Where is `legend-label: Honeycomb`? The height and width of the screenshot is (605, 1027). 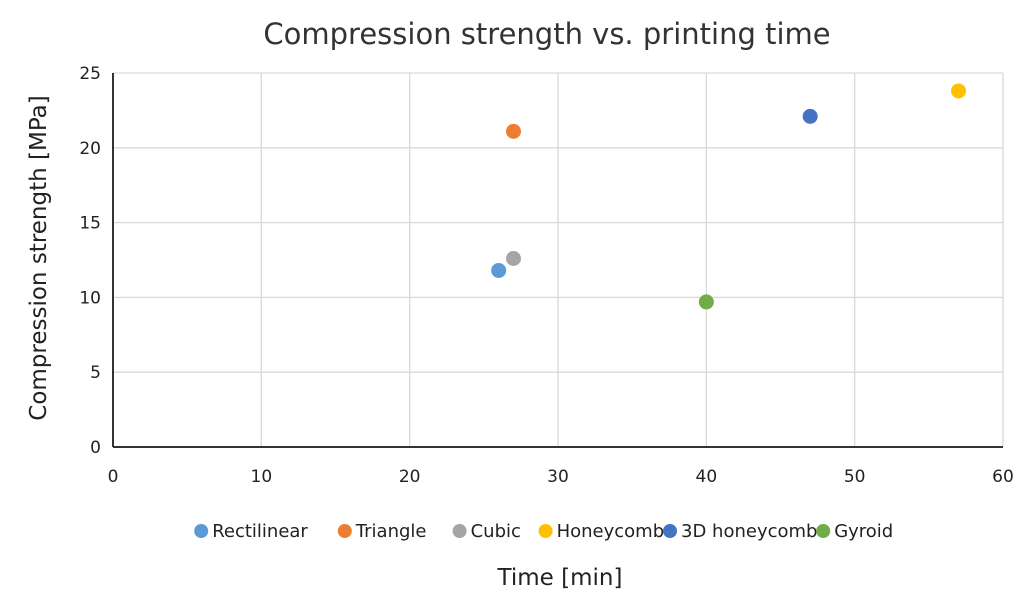 legend-label: Honeycomb is located at coordinates (611, 531).